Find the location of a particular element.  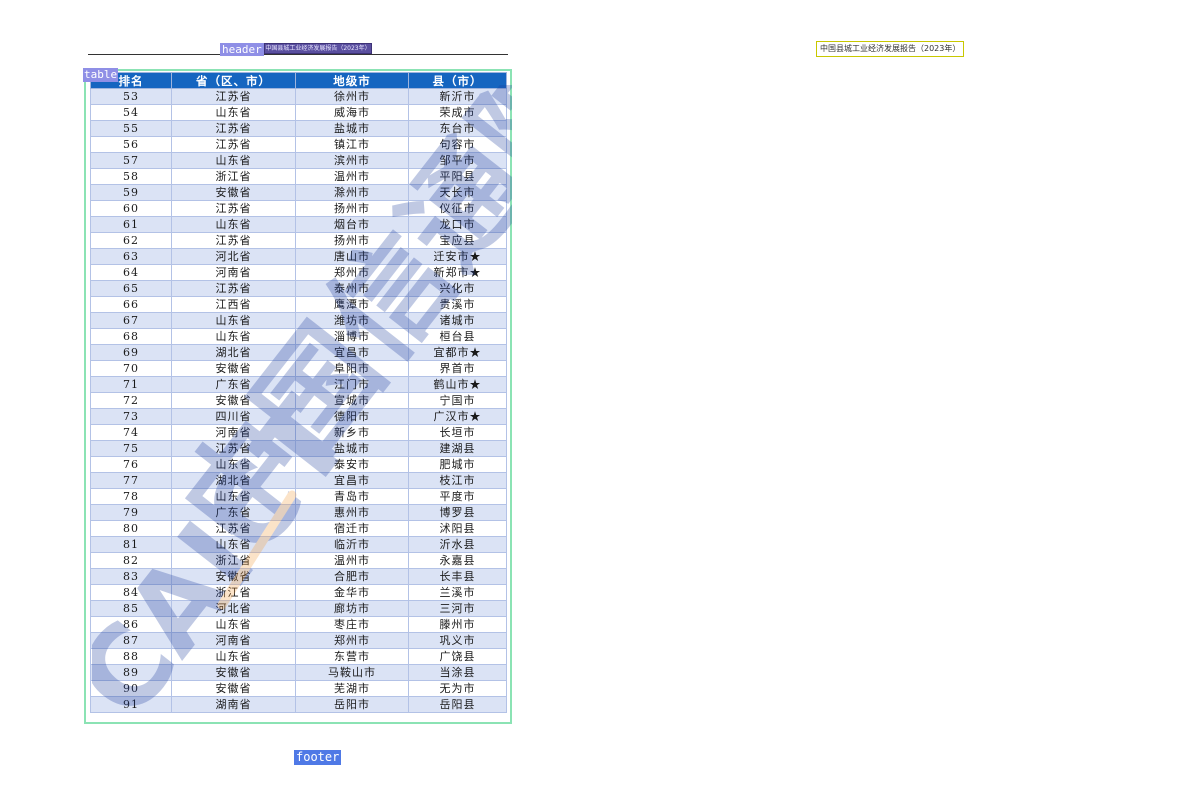

prefecture-cell: 徐州市 is located at coordinates (352, 96).